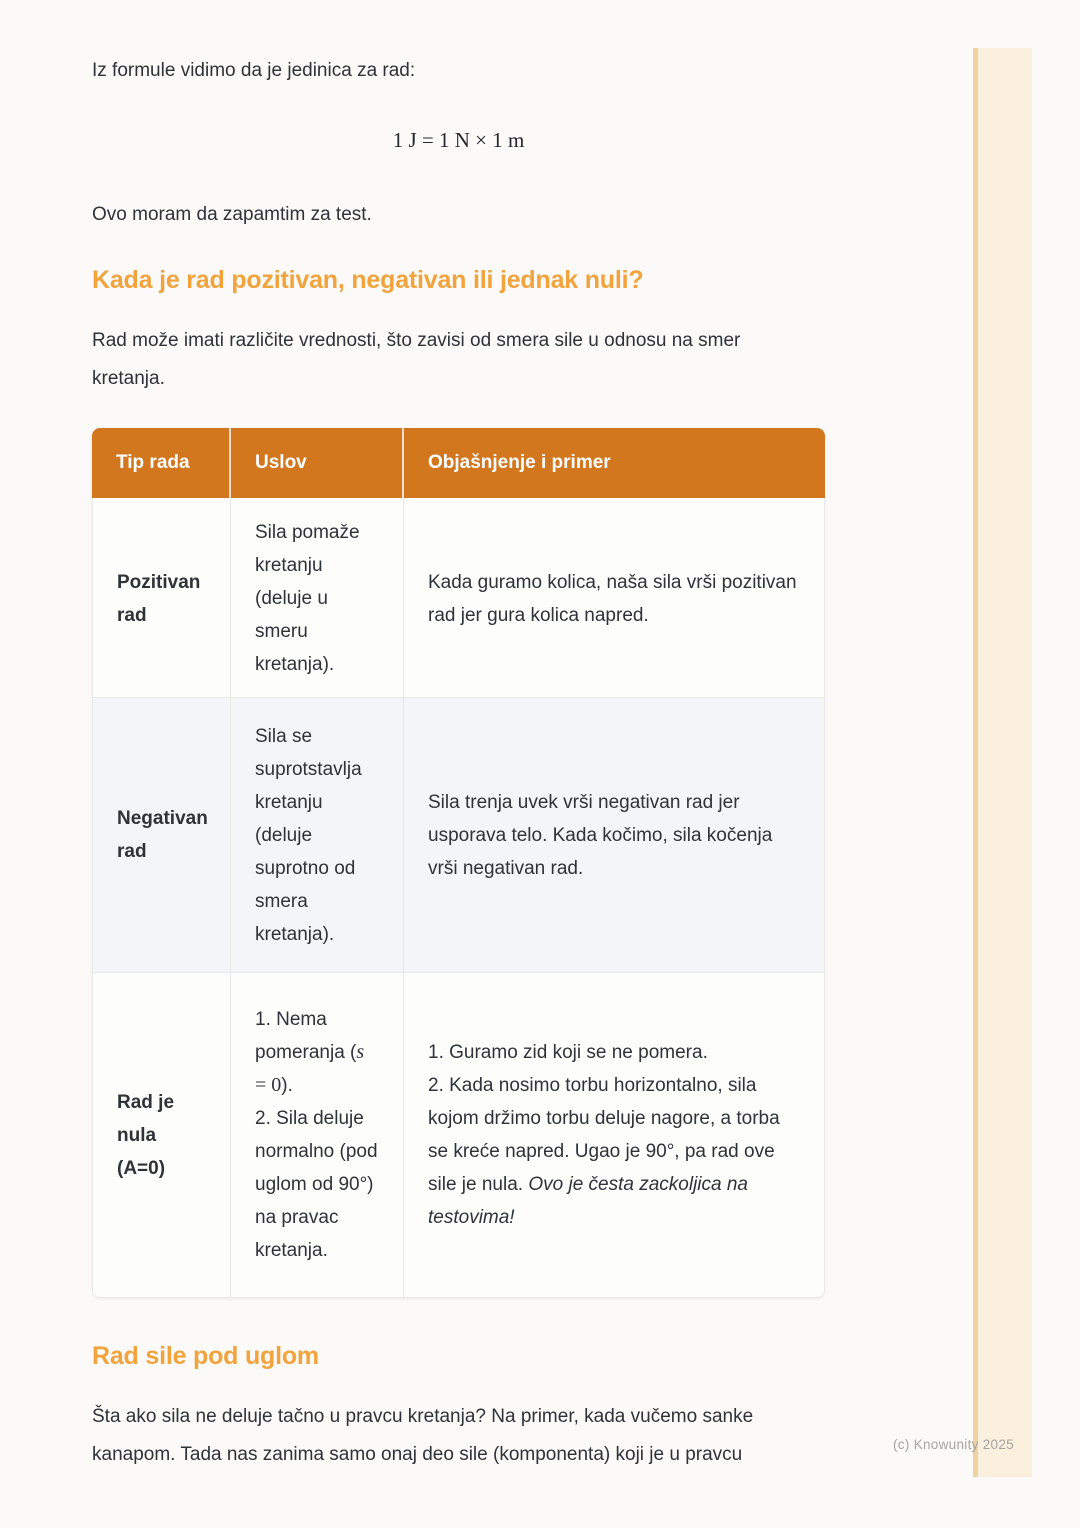 The width and height of the screenshot is (1080, 1528). I want to click on intro-text: Iz formule vidimo da je jedinica za rad:, so click(254, 70).